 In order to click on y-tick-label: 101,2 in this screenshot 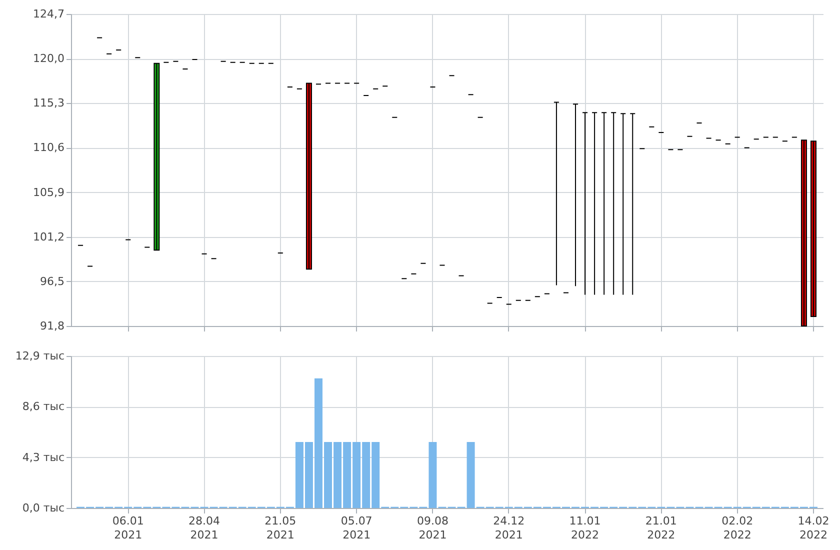, I will do `click(48, 237)`.